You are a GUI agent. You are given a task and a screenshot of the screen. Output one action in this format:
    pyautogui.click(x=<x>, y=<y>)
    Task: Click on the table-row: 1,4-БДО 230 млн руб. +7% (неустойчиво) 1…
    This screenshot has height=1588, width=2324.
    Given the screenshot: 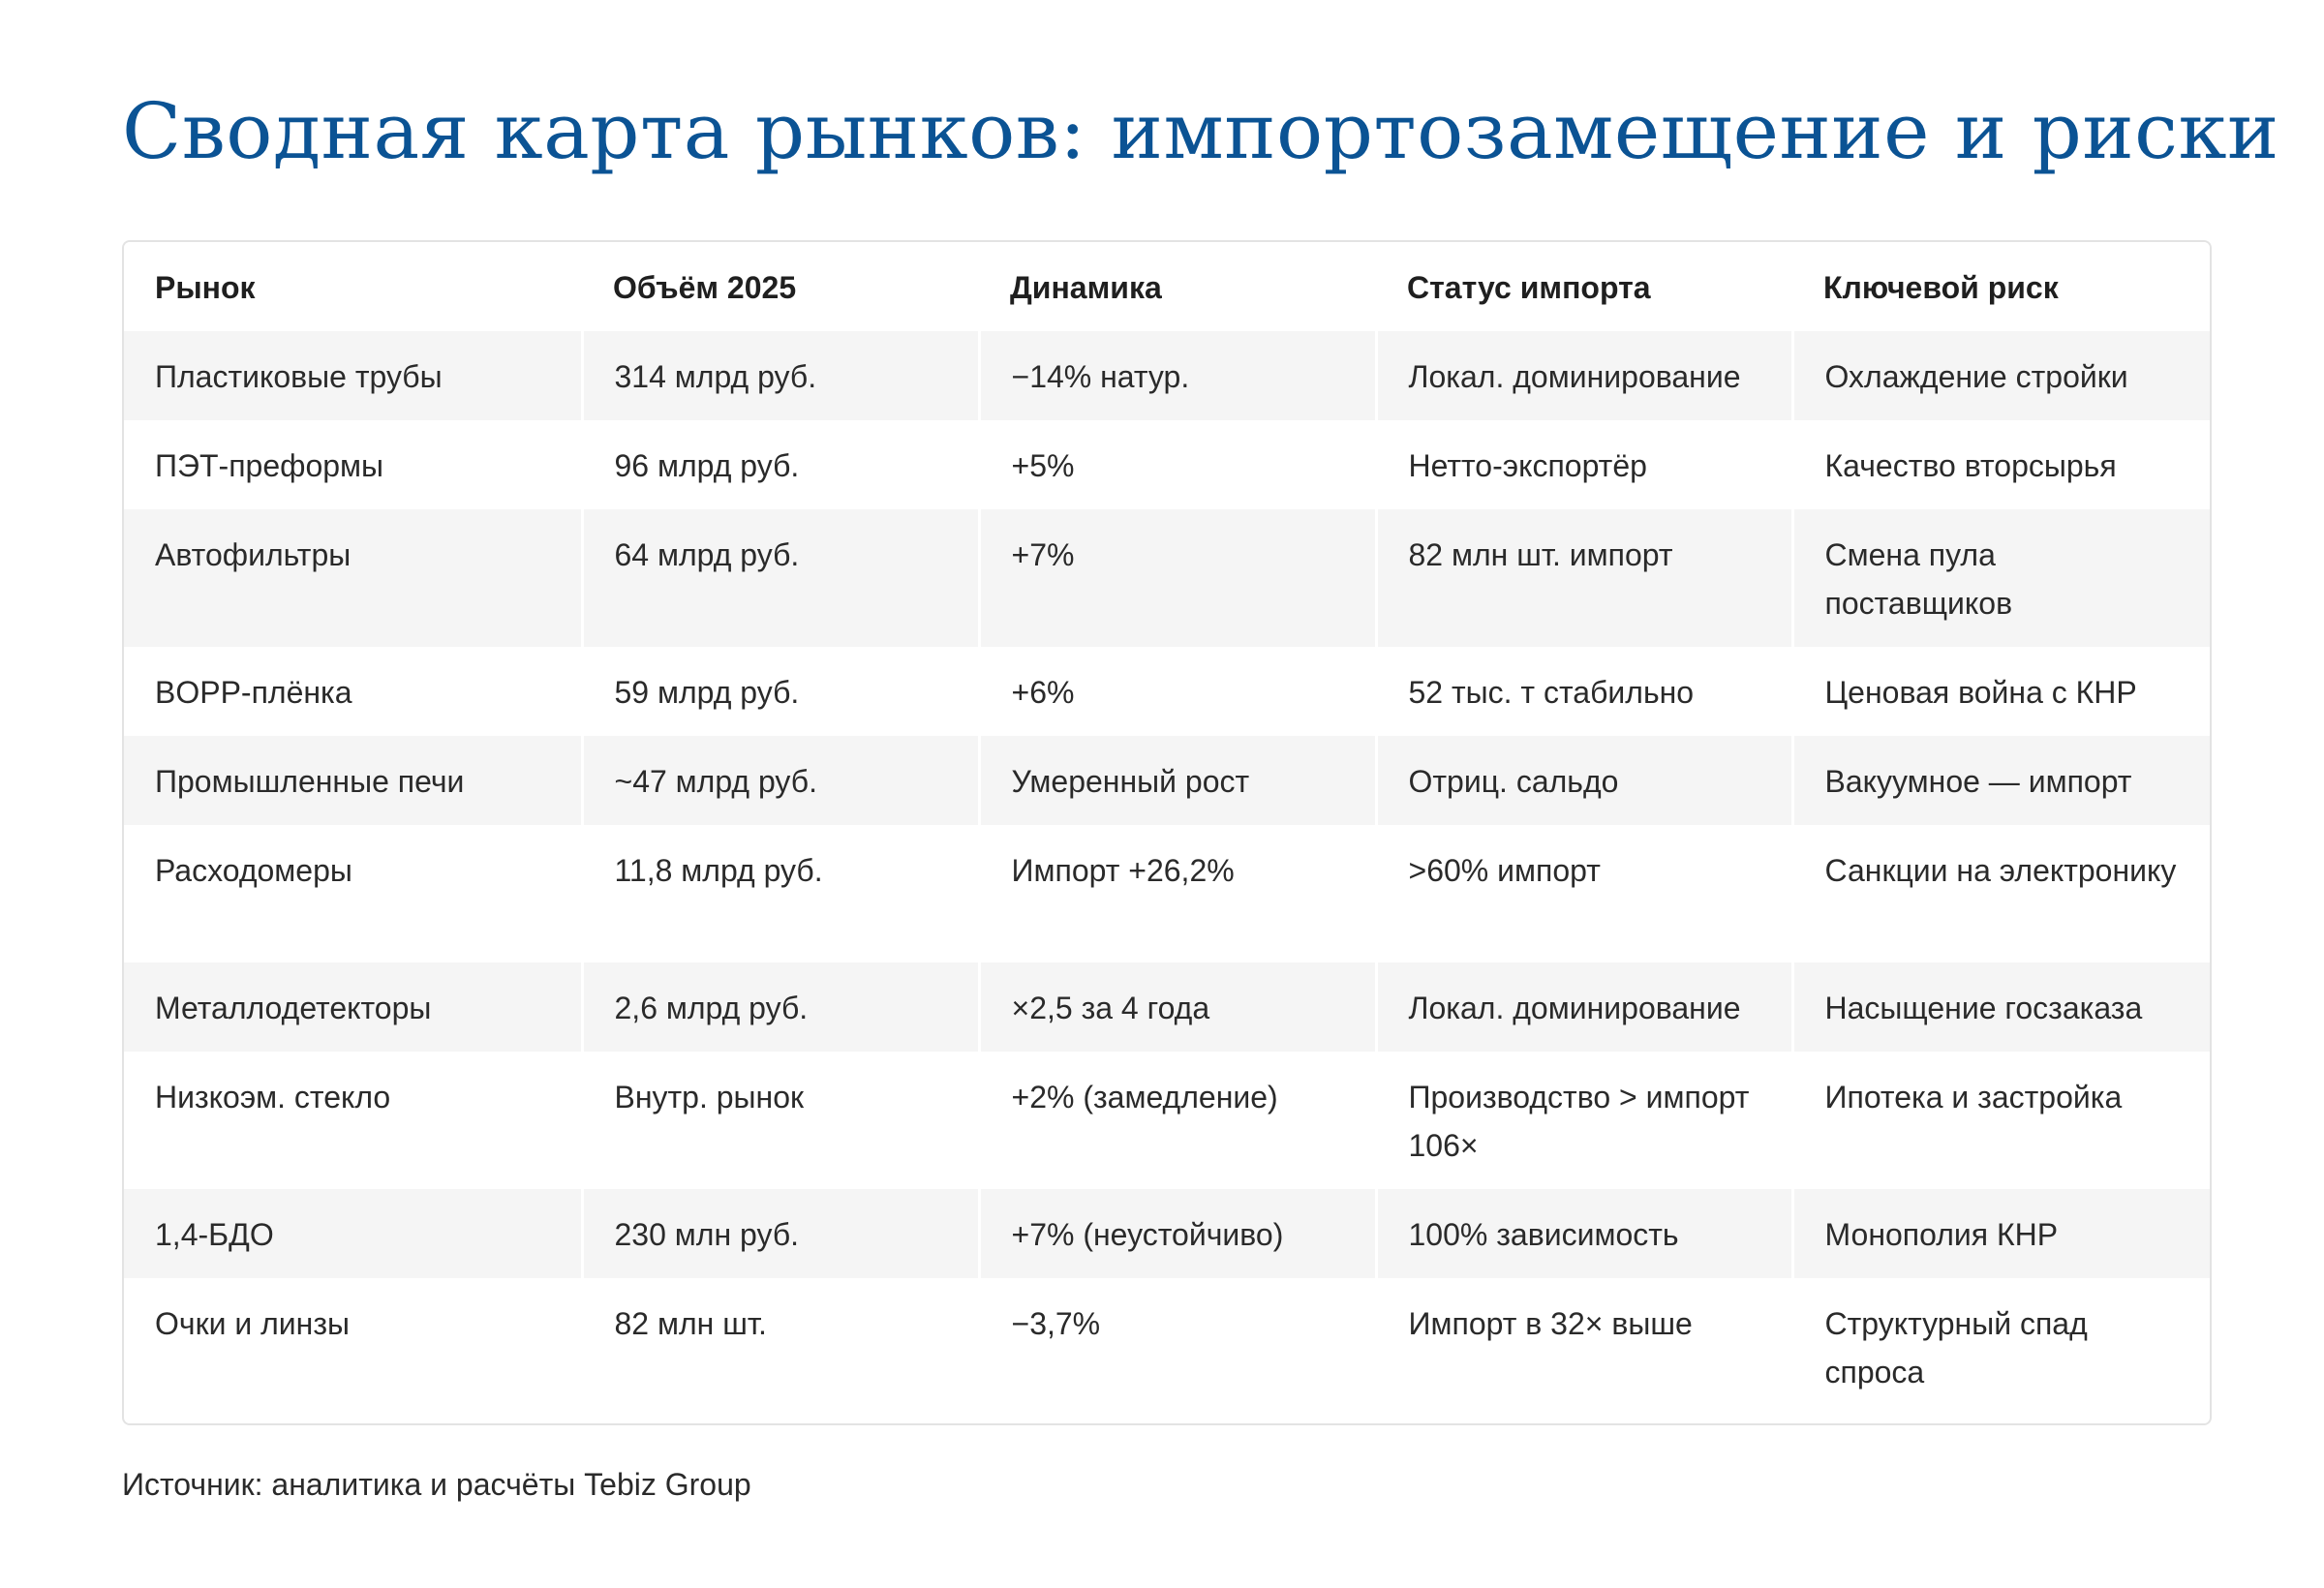 What is the action you would take?
    pyautogui.click(x=1167, y=1233)
    